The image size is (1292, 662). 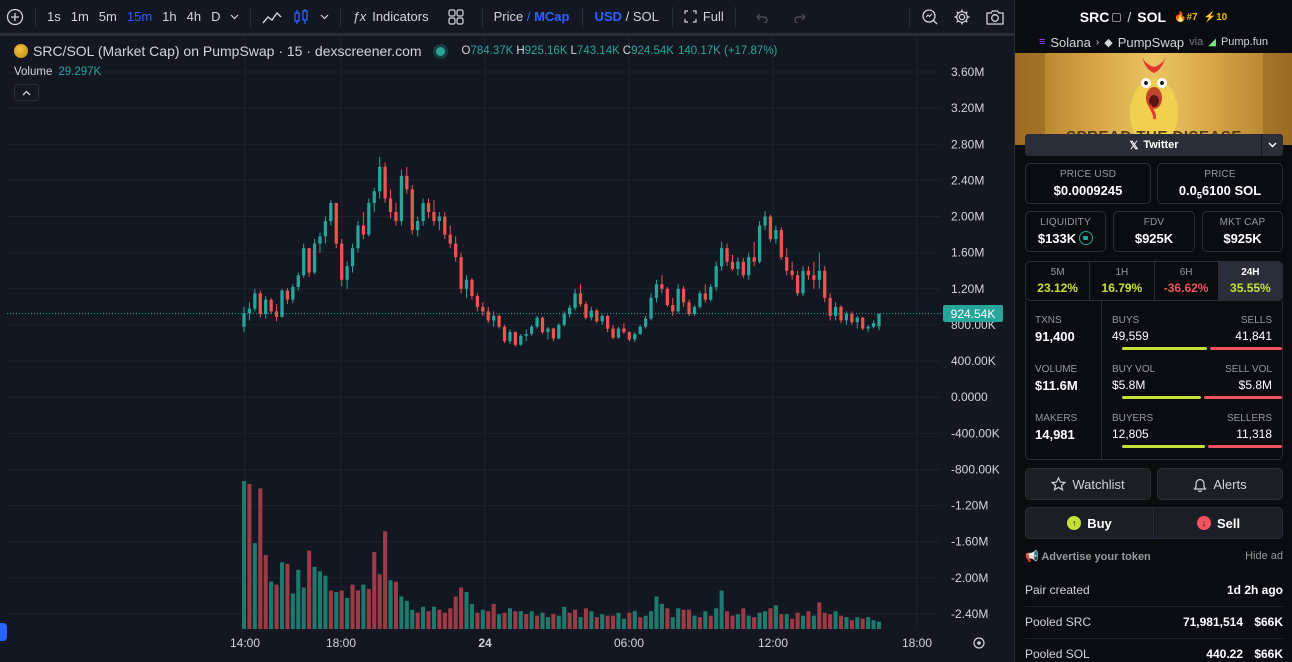 I want to click on price-axis-label: 0.0000, so click(x=969, y=397).